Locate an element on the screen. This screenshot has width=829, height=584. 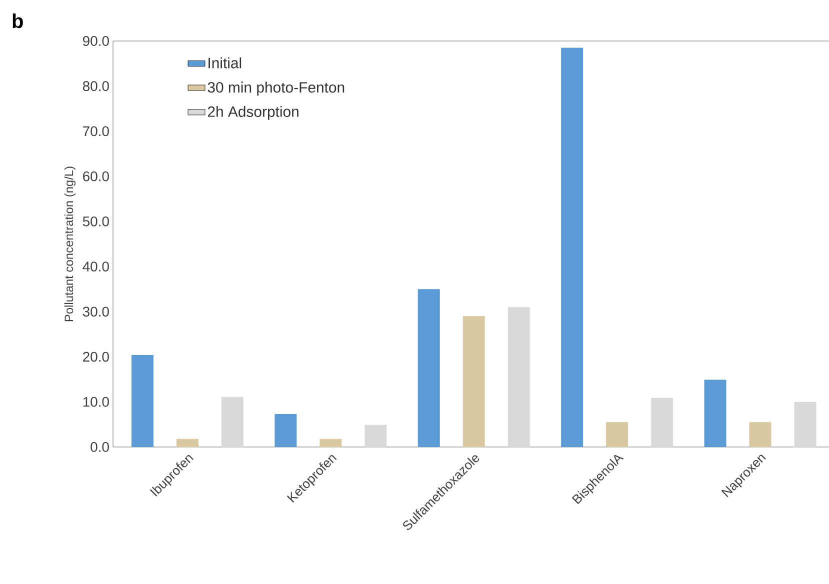
y-tick-label: 60.0 is located at coordinates (96, 176).